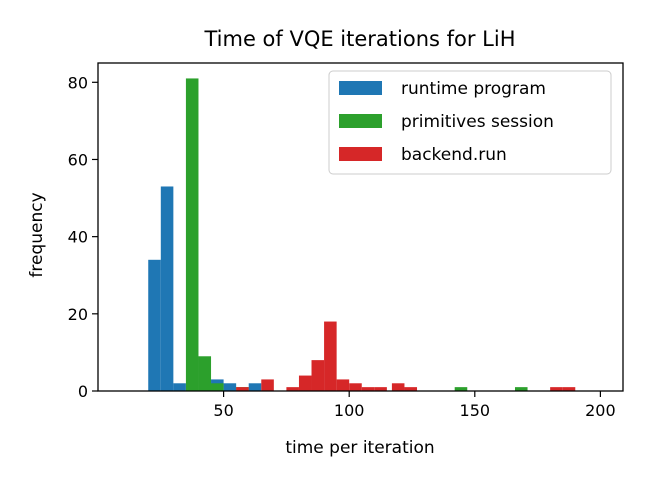  I want to click on x-tick-label-3: 200, so click(600, 410).